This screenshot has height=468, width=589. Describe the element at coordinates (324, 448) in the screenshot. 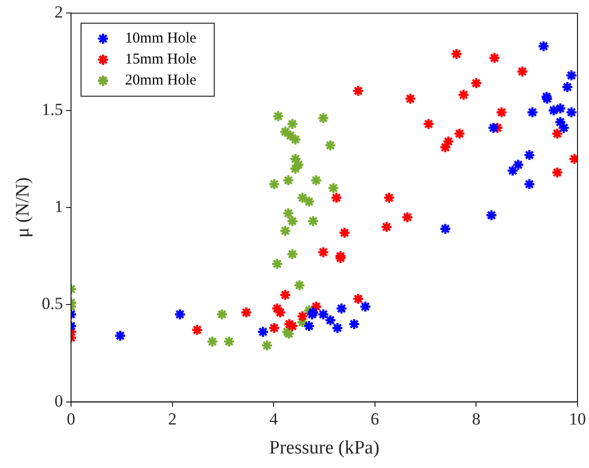

I see `x-axis-title: Pressure (kPa)` at that location.